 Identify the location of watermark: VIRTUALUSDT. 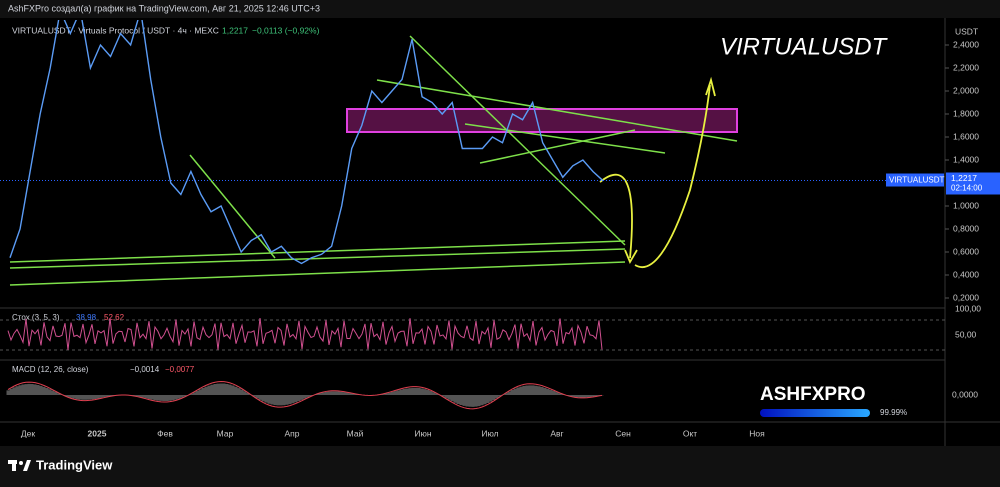
(804, 46).